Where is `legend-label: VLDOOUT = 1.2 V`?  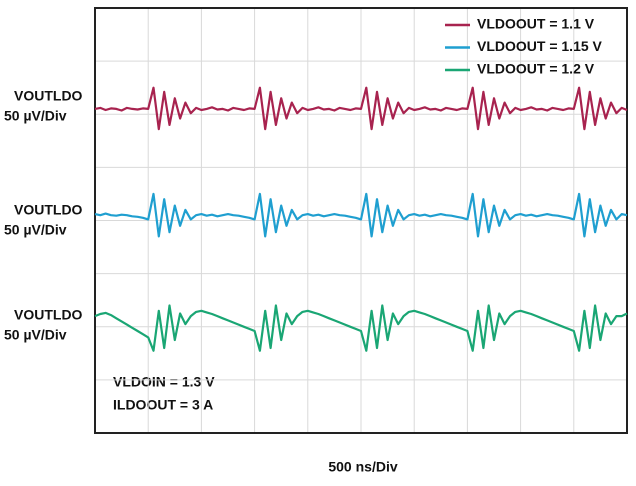
legend-label: VLDOOUT = 1.2 V is located at coordinates (536, 69).